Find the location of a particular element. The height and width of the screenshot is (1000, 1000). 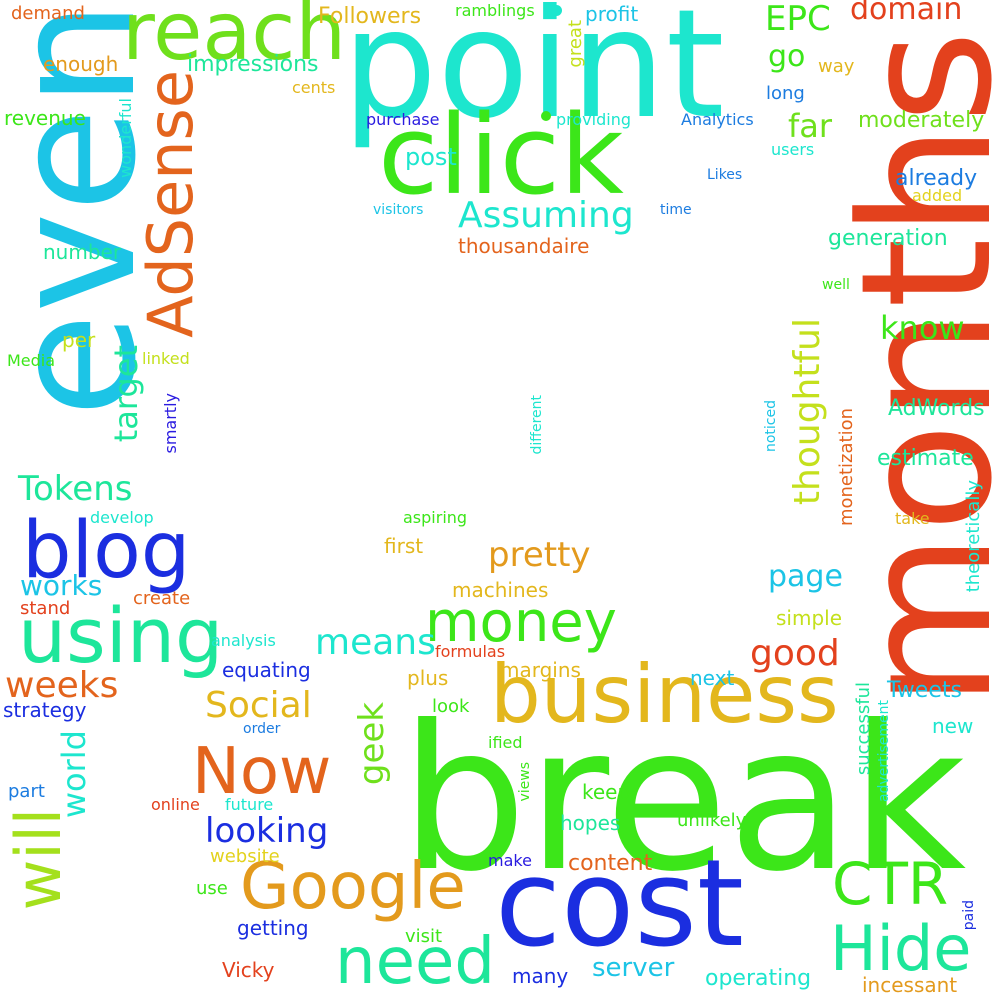

word-monetization: monetization is located at coordinates (846, 467).